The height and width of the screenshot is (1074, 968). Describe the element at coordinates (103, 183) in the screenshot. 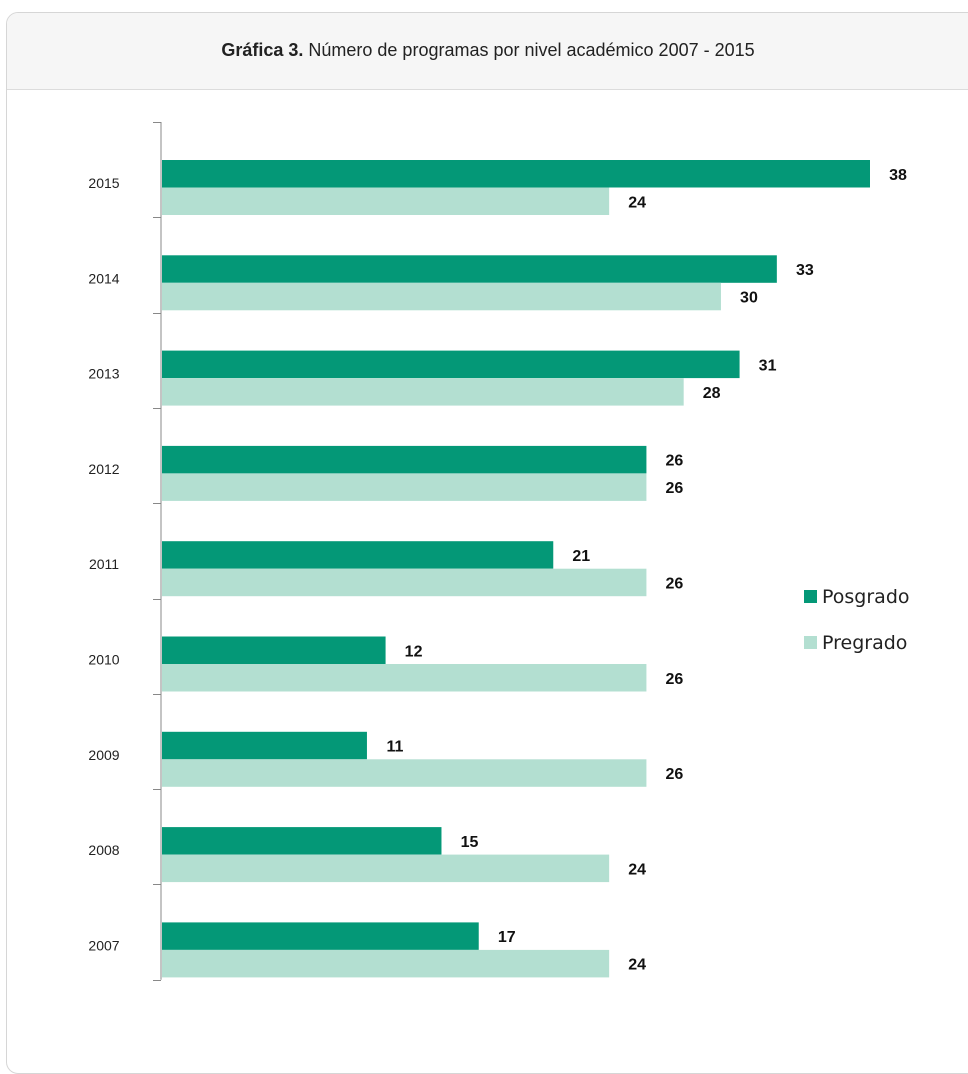

I see `category-label-2015: 2015` at that location.